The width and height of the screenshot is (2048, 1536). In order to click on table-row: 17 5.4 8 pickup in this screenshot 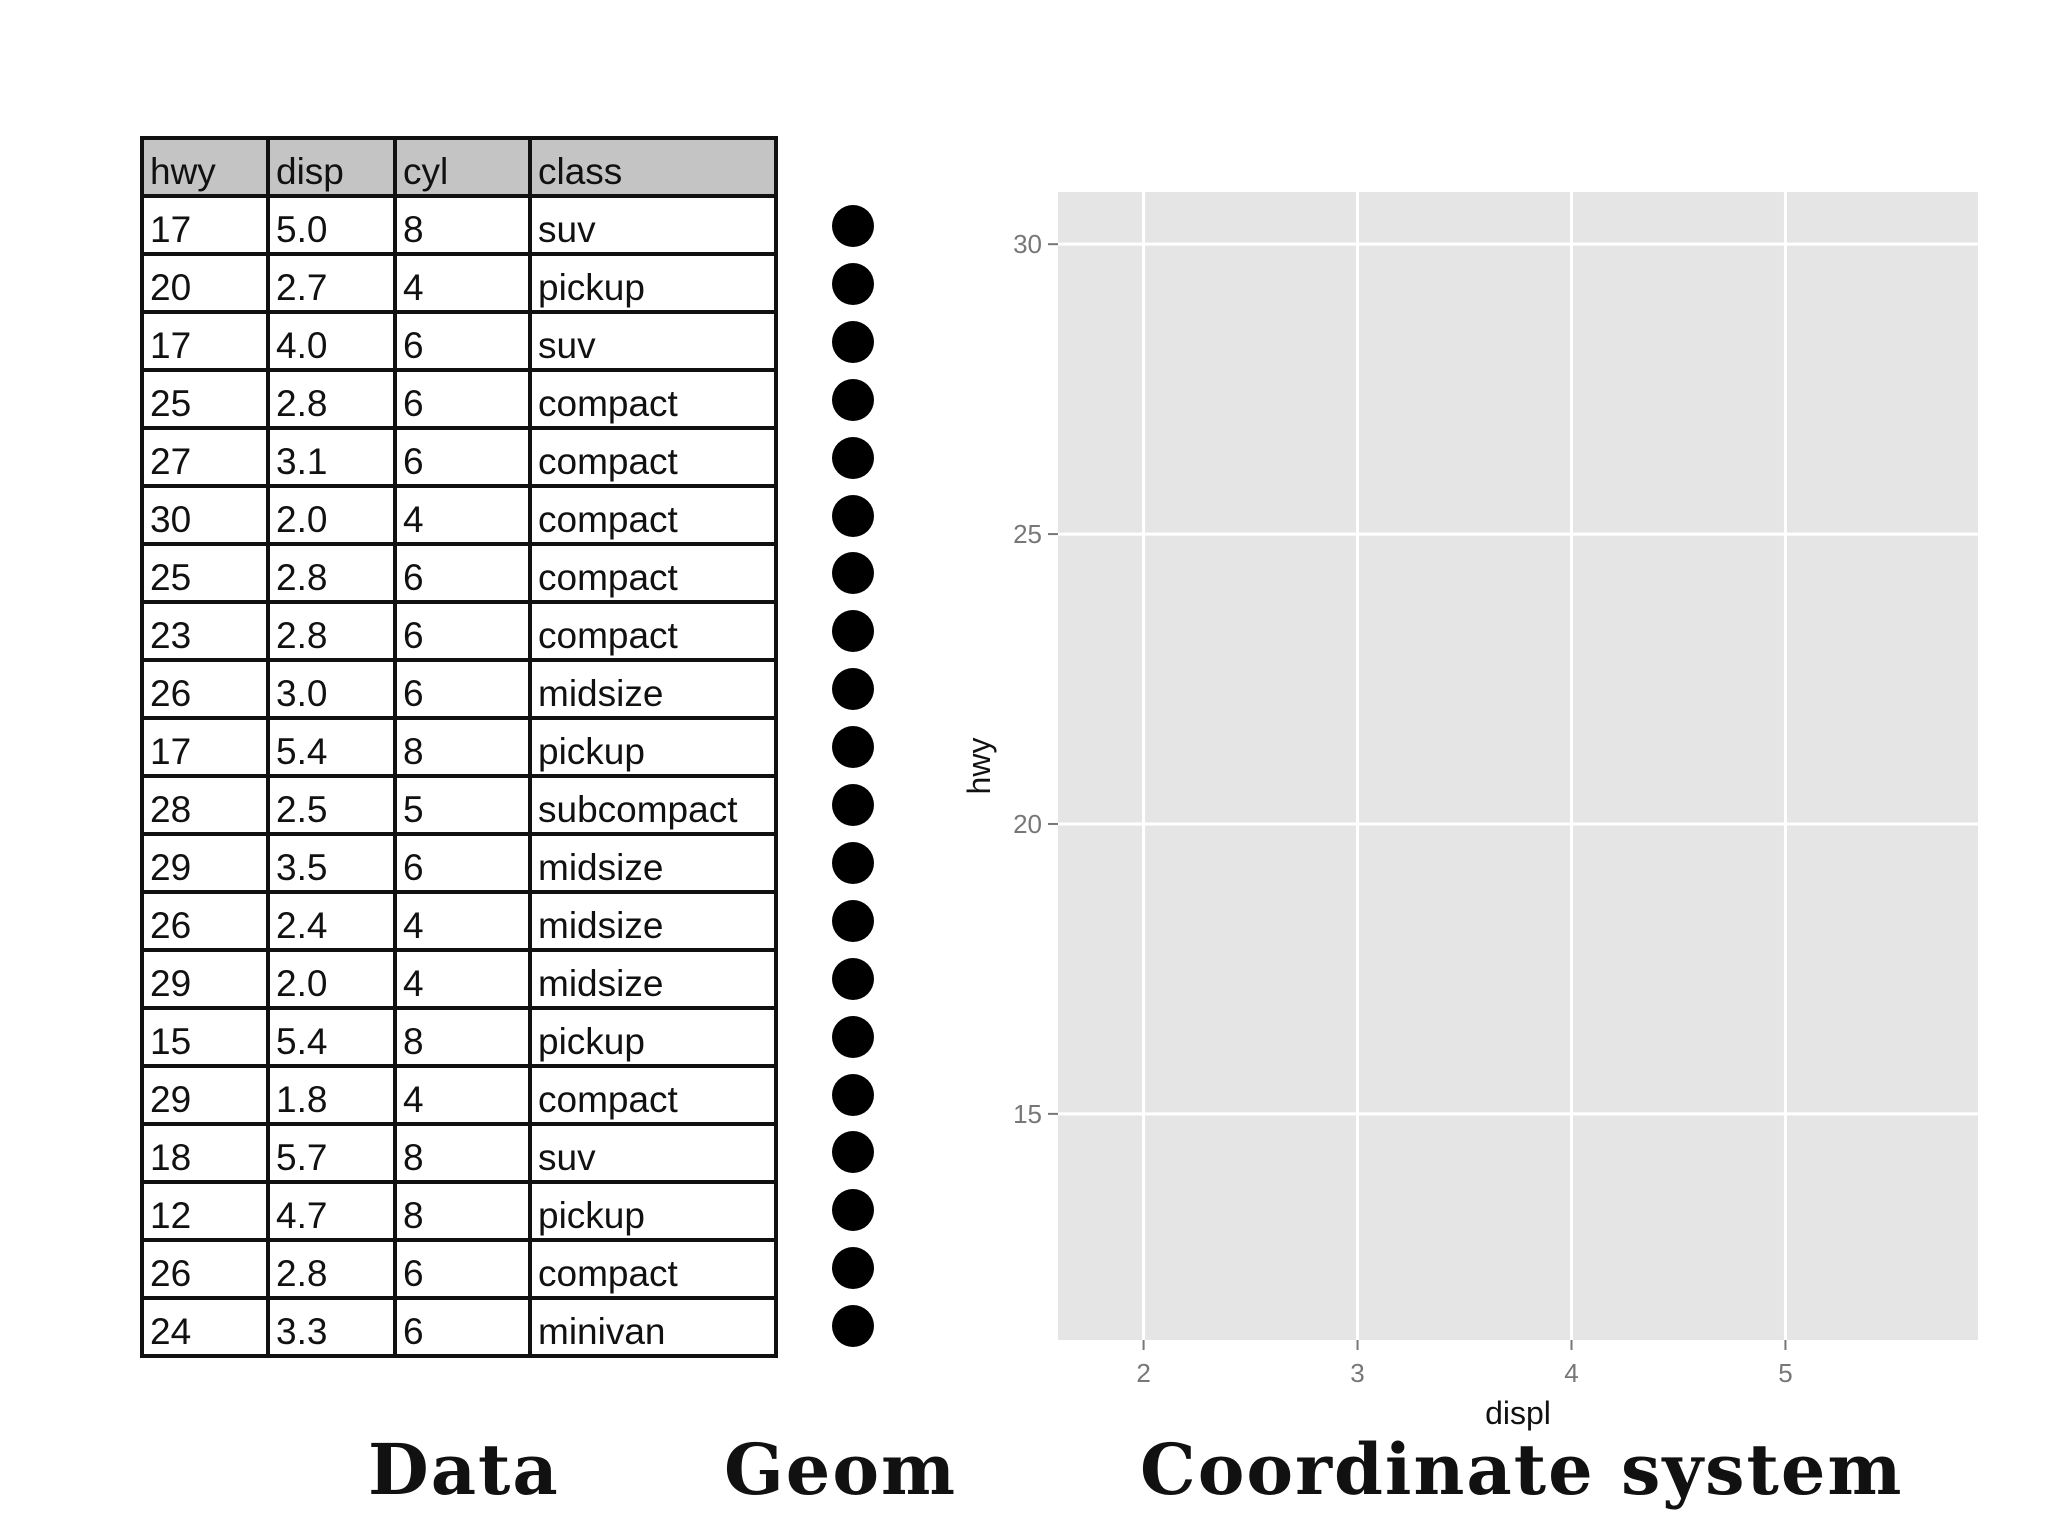, I will do `click(459, 747)`.